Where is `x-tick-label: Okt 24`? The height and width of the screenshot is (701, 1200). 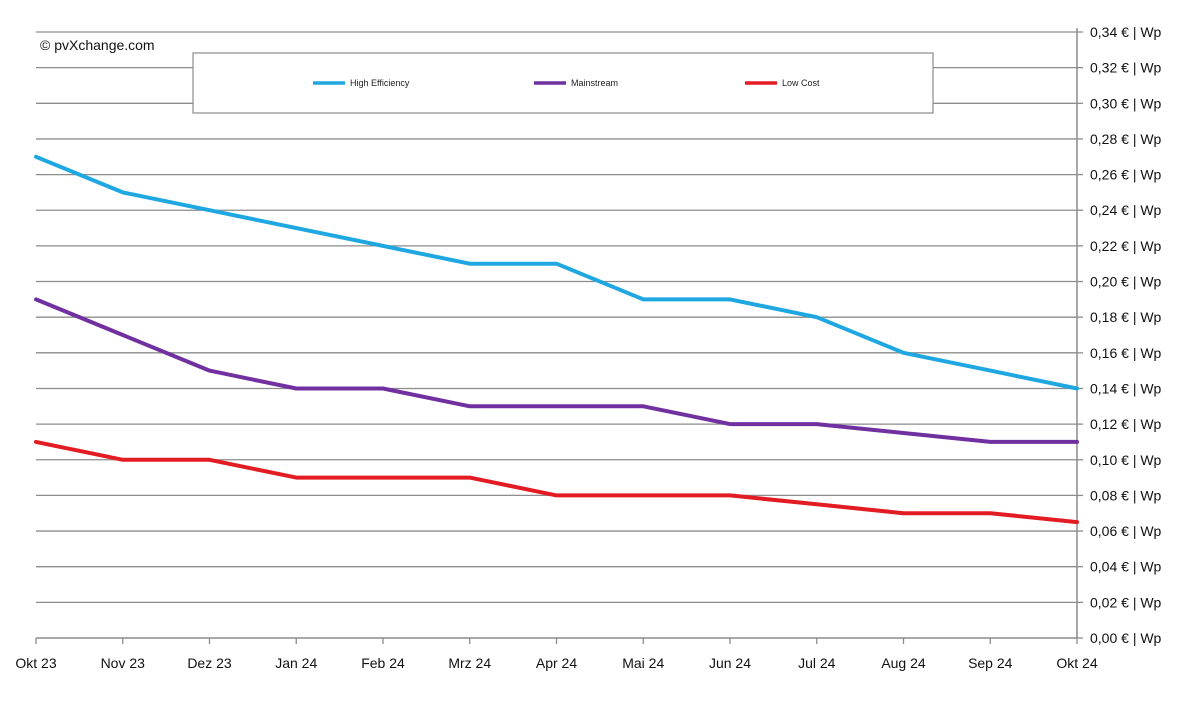 x-tick-label: Okt 24 is located at coordinates (1076, 663).